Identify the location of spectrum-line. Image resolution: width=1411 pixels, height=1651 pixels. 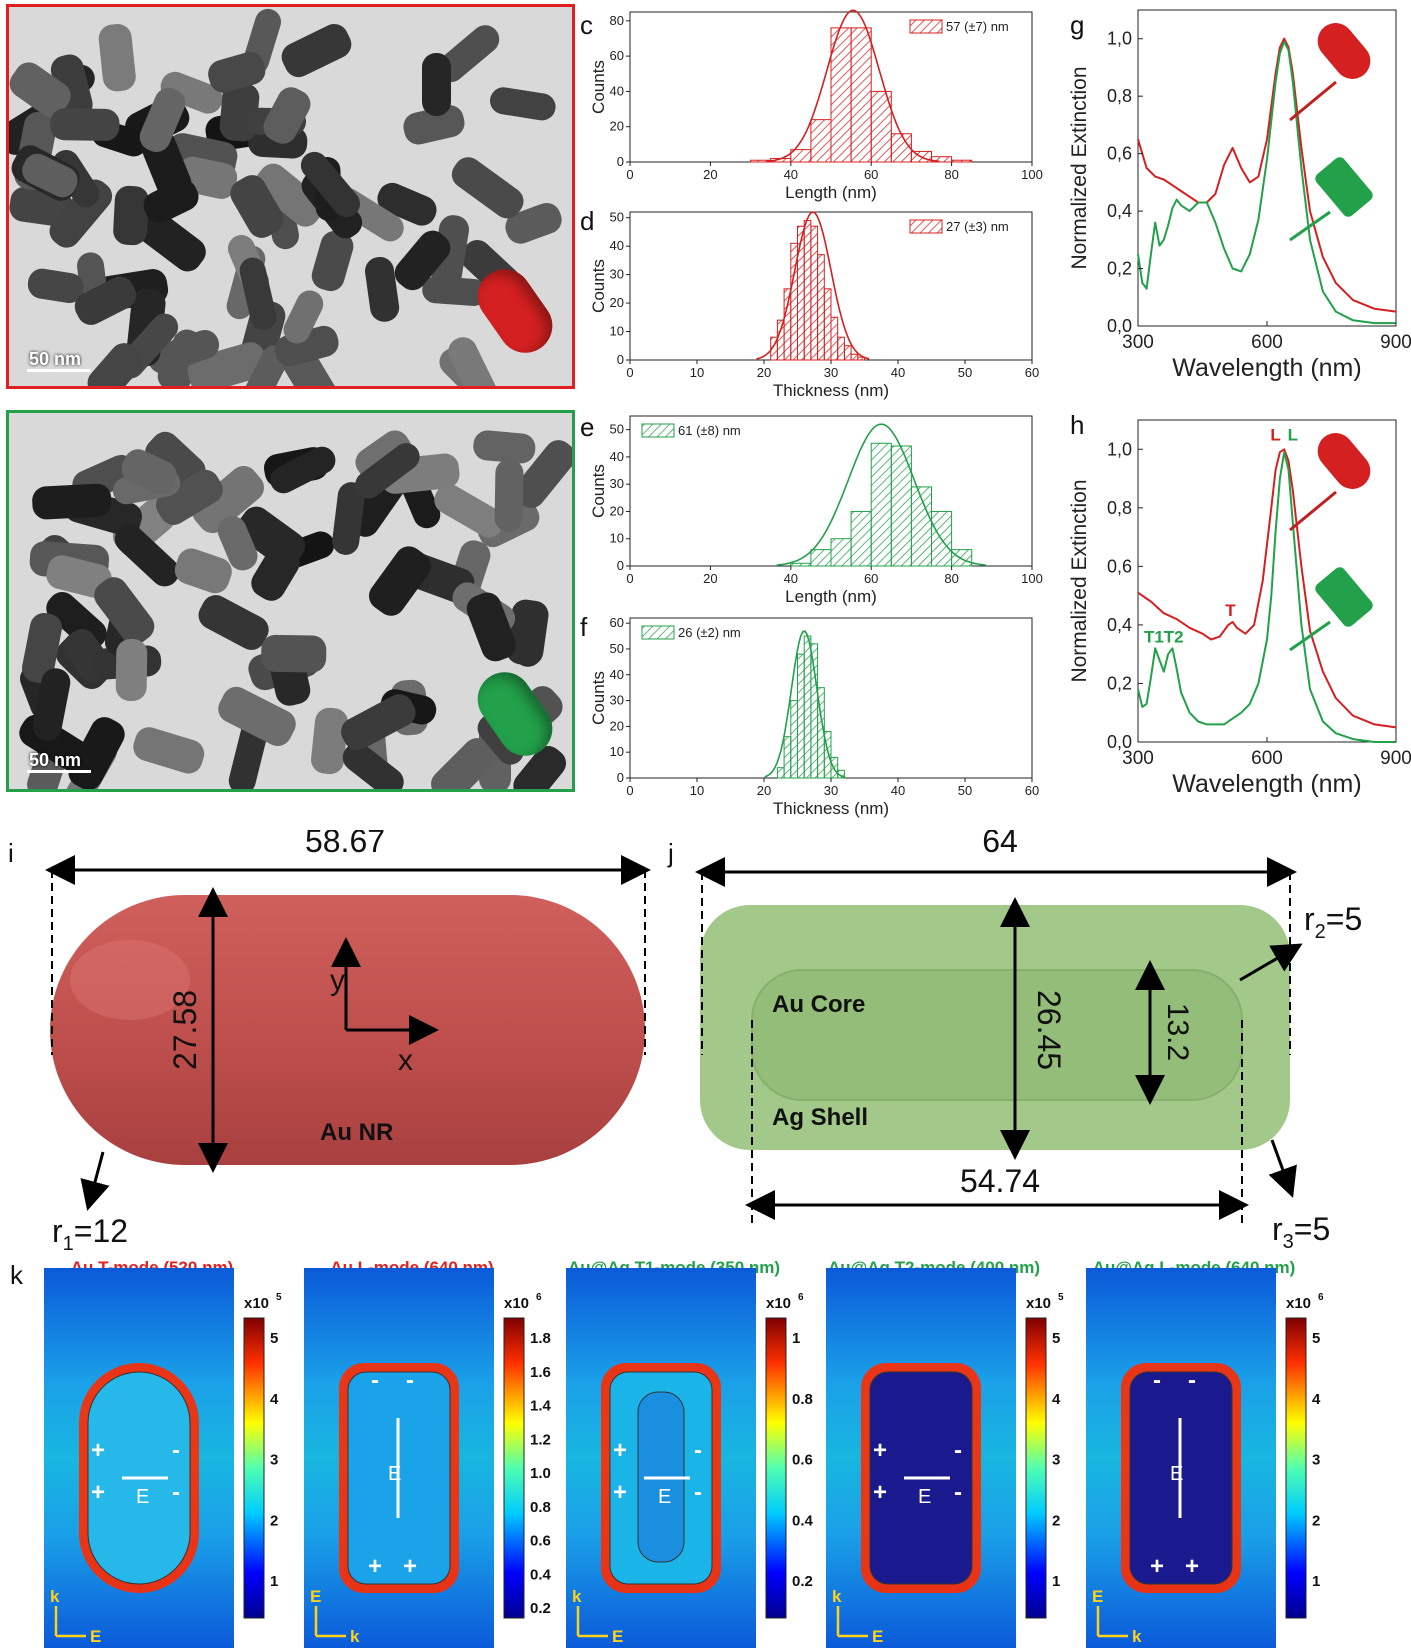
(1266, 182).